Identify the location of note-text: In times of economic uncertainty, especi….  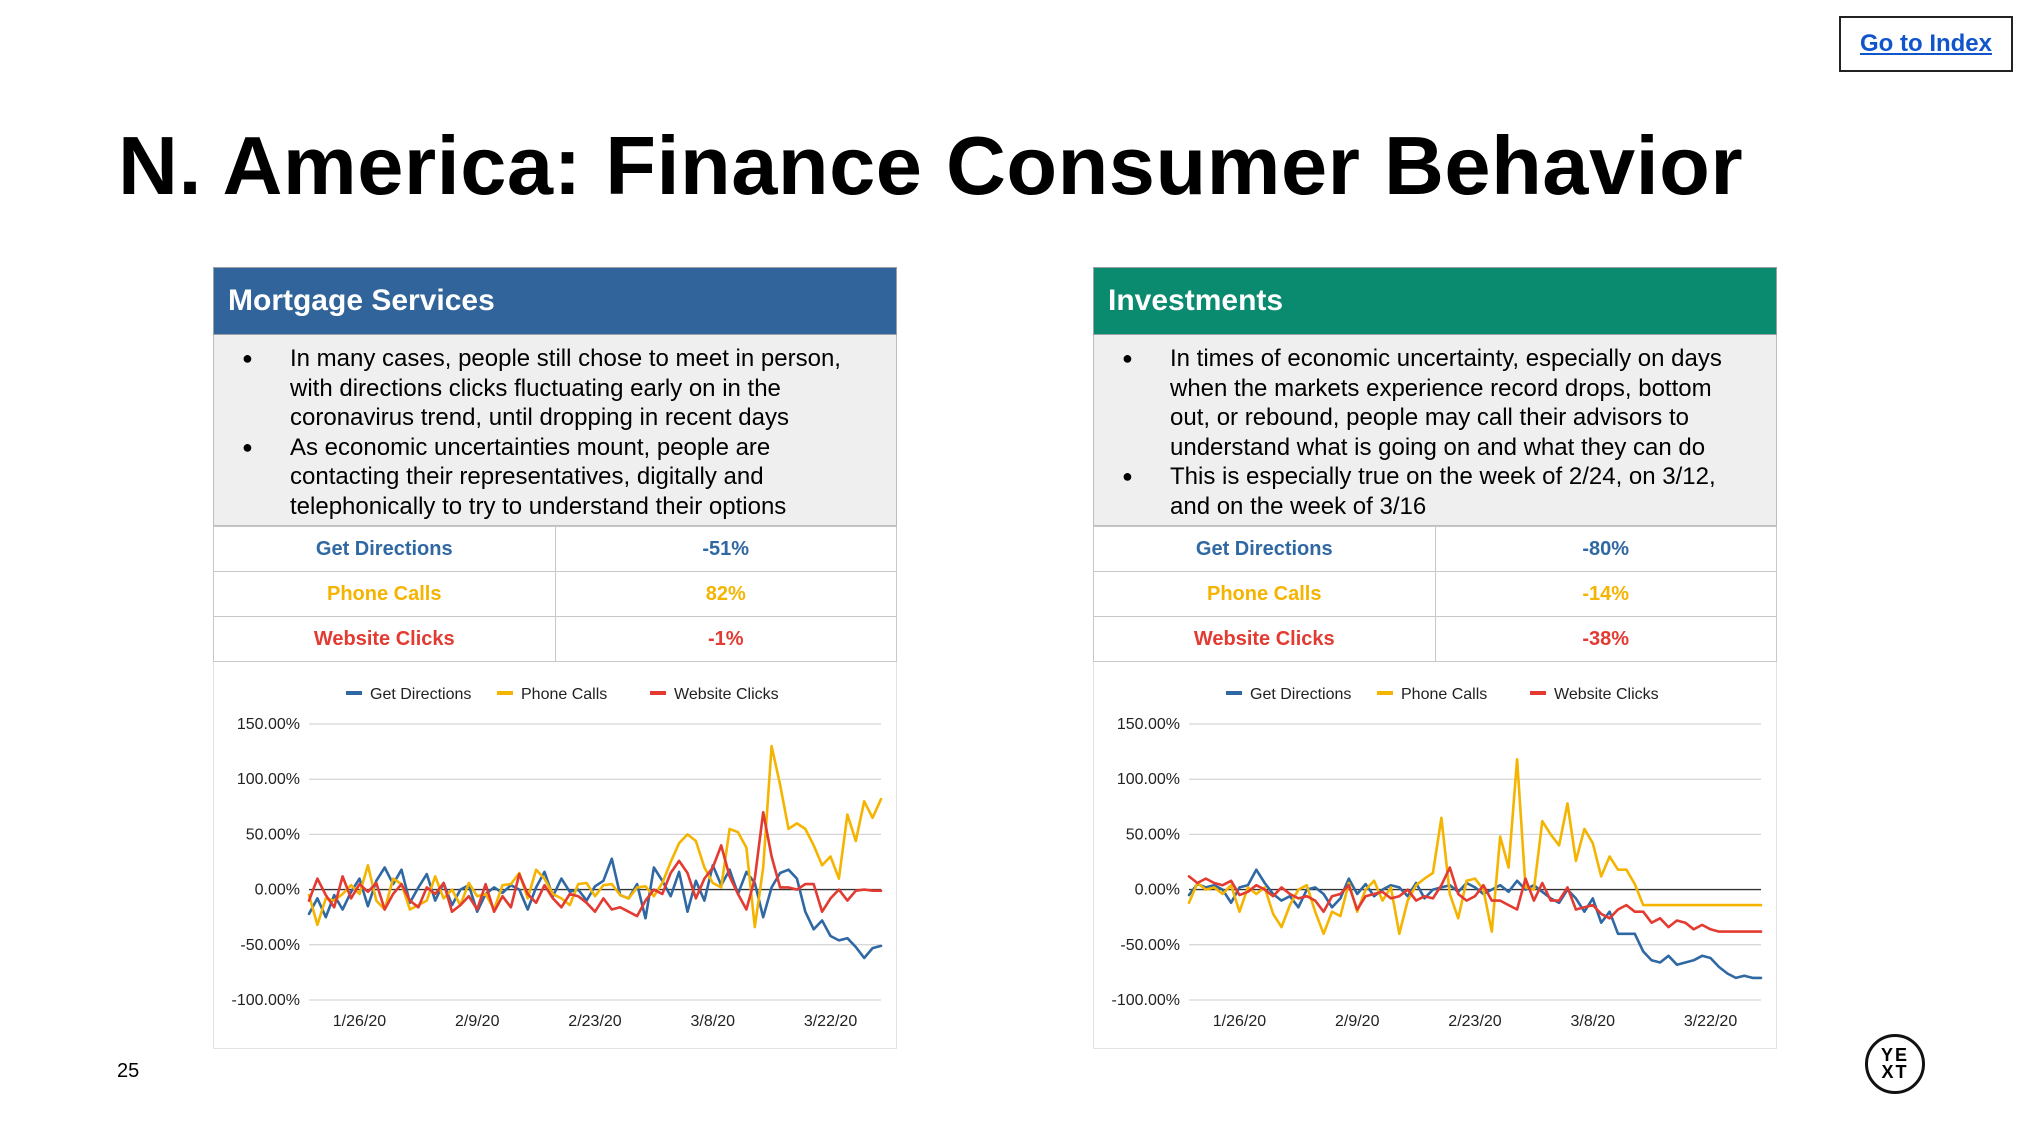
(1446, 403).